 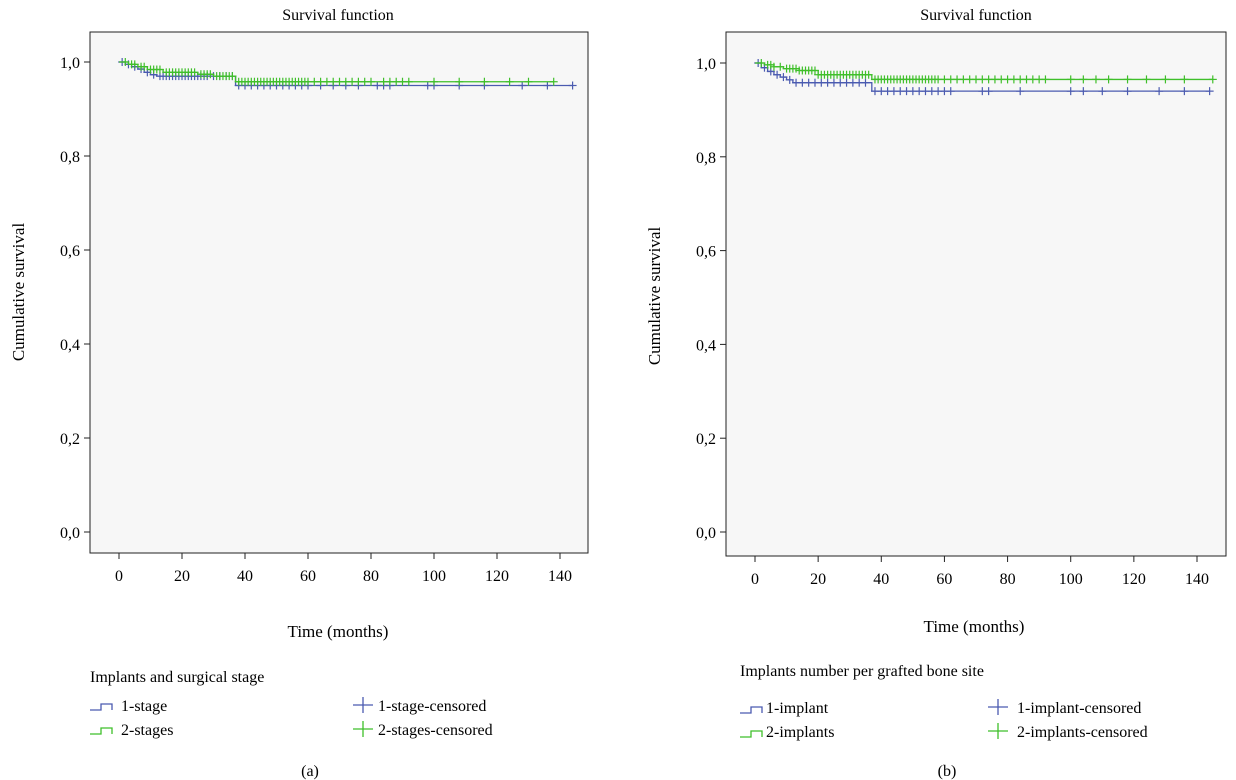 What do you see at coordinates (980, 572) in the screenshot?
I see `panel-b-x-axis: 0 20 40 60 80 100 120 140` at bounding box center [980, 572].